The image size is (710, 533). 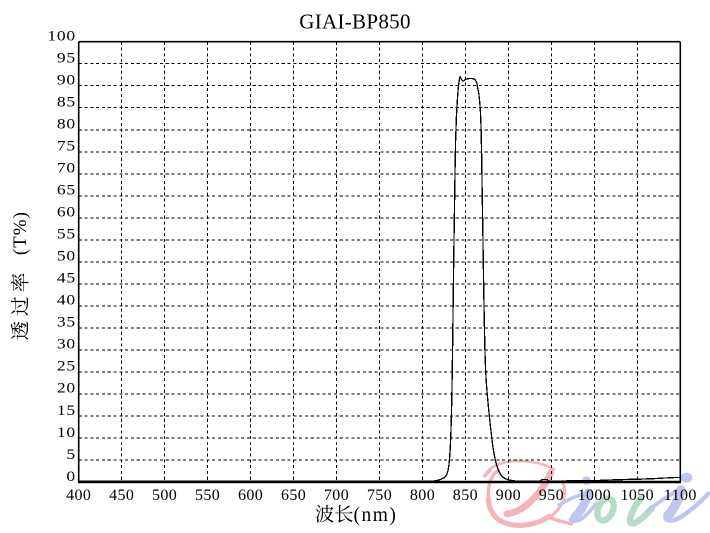 What do you see at coordinates (680, 495) in the screenshot?
I see `svg-text: 1100` at bounding box center [680, 495].